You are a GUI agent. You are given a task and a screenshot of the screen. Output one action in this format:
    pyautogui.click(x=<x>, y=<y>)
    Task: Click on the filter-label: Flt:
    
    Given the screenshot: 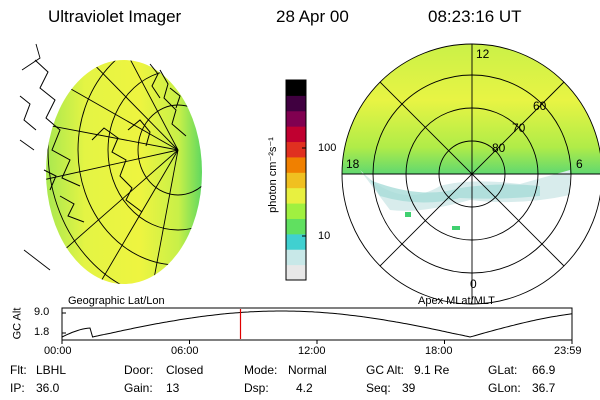 What is the action you would take?
    pyautogui.click(x=18, y=370)
    